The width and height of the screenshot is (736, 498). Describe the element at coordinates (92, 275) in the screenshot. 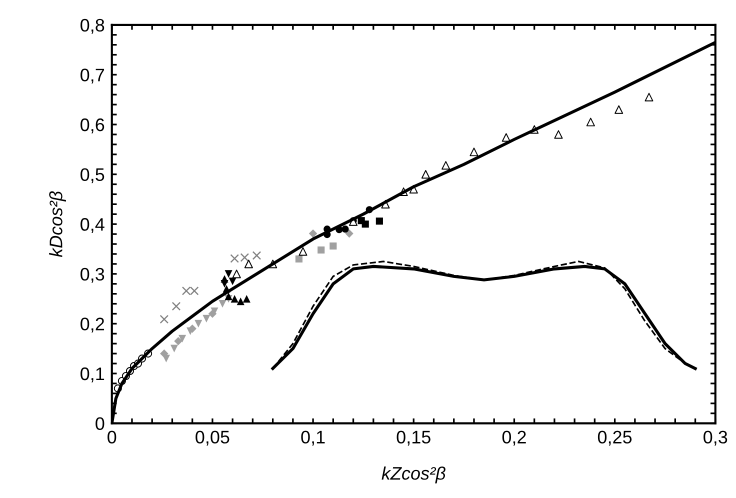

I see `y-tick-label: 0,3` at that location.